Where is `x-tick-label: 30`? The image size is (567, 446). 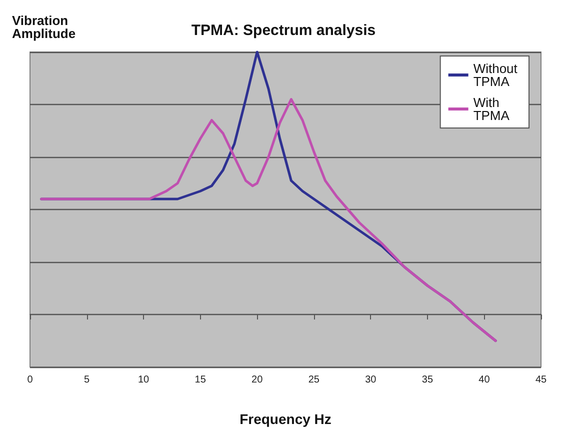 x-tick-label: 30 is located at coordinates (371, 380).